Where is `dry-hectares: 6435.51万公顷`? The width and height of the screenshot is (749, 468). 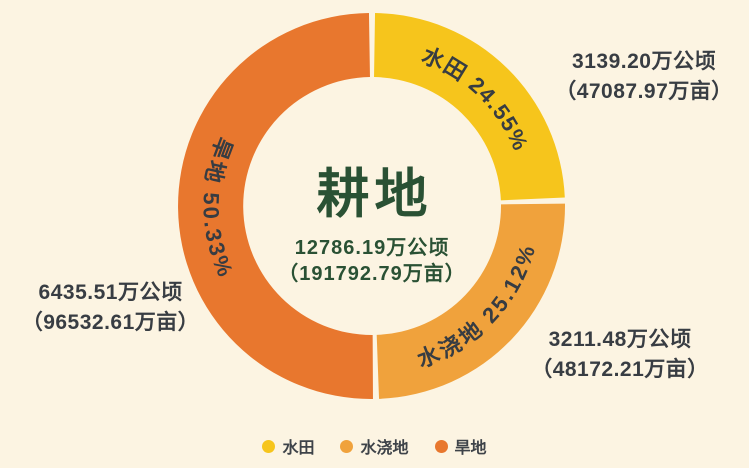
dry-hectares: 6435.51万公顷 is located at coordinates (110, 292).